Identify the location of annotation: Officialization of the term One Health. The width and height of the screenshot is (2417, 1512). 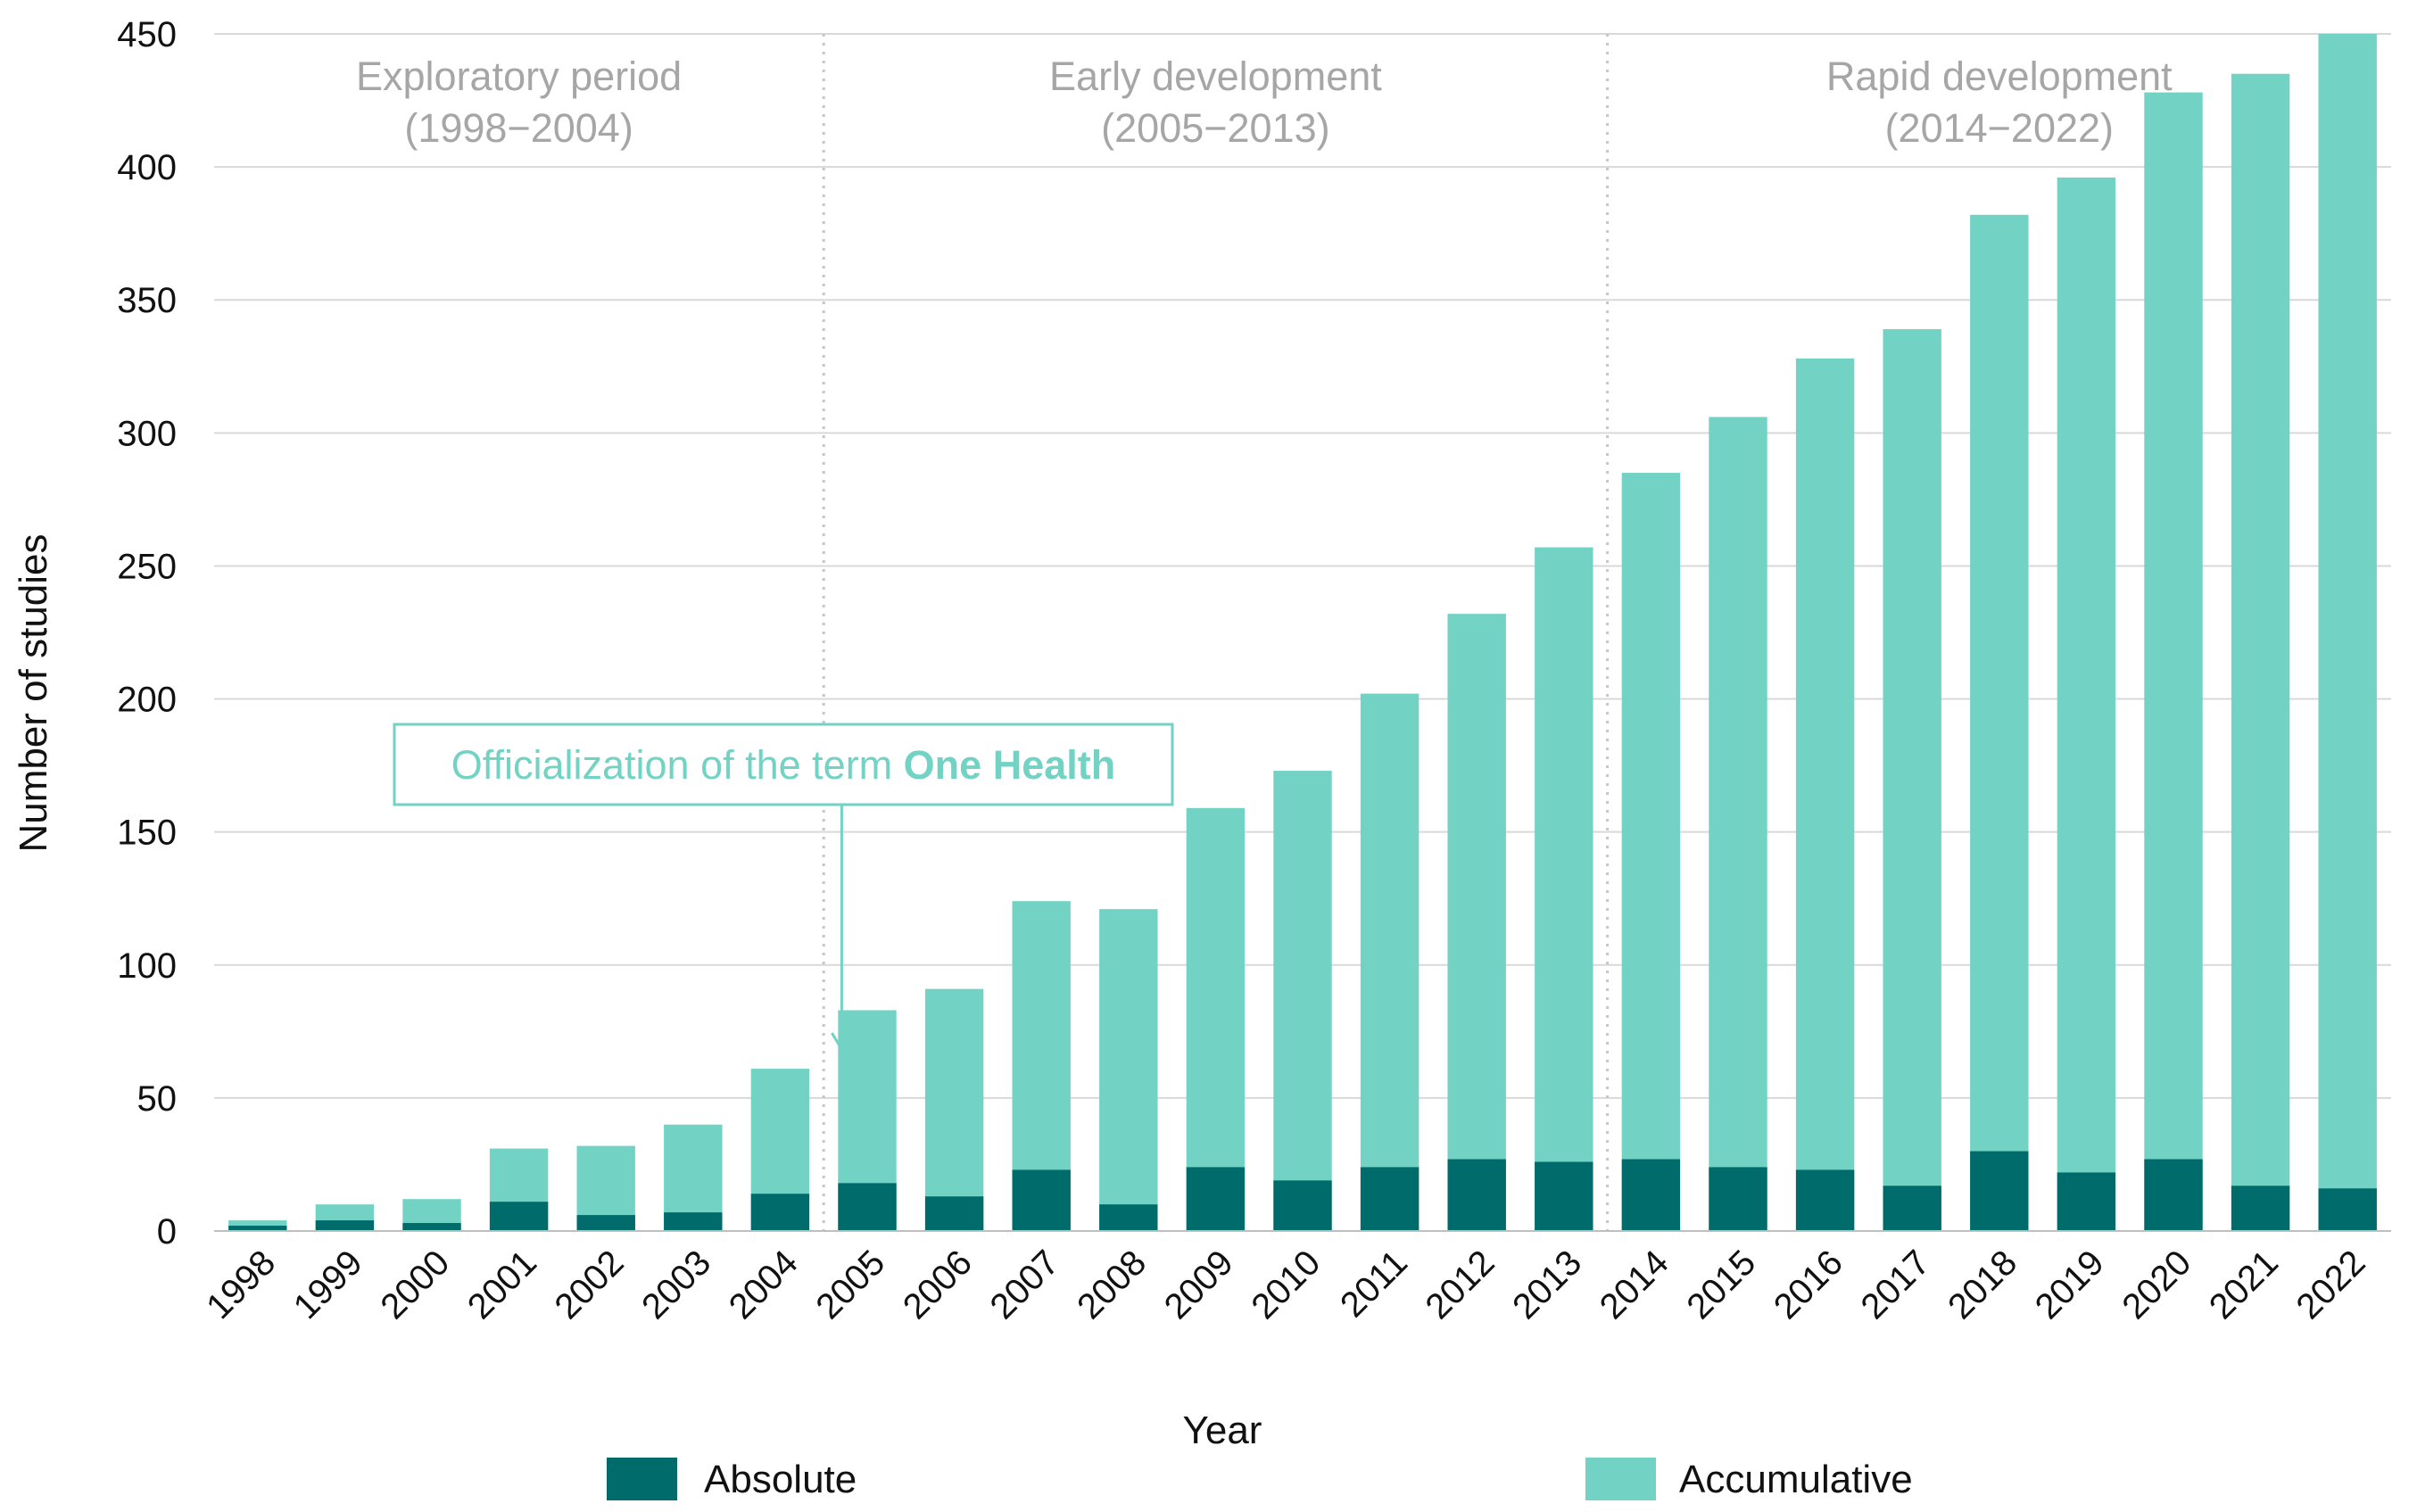
(783, 887).